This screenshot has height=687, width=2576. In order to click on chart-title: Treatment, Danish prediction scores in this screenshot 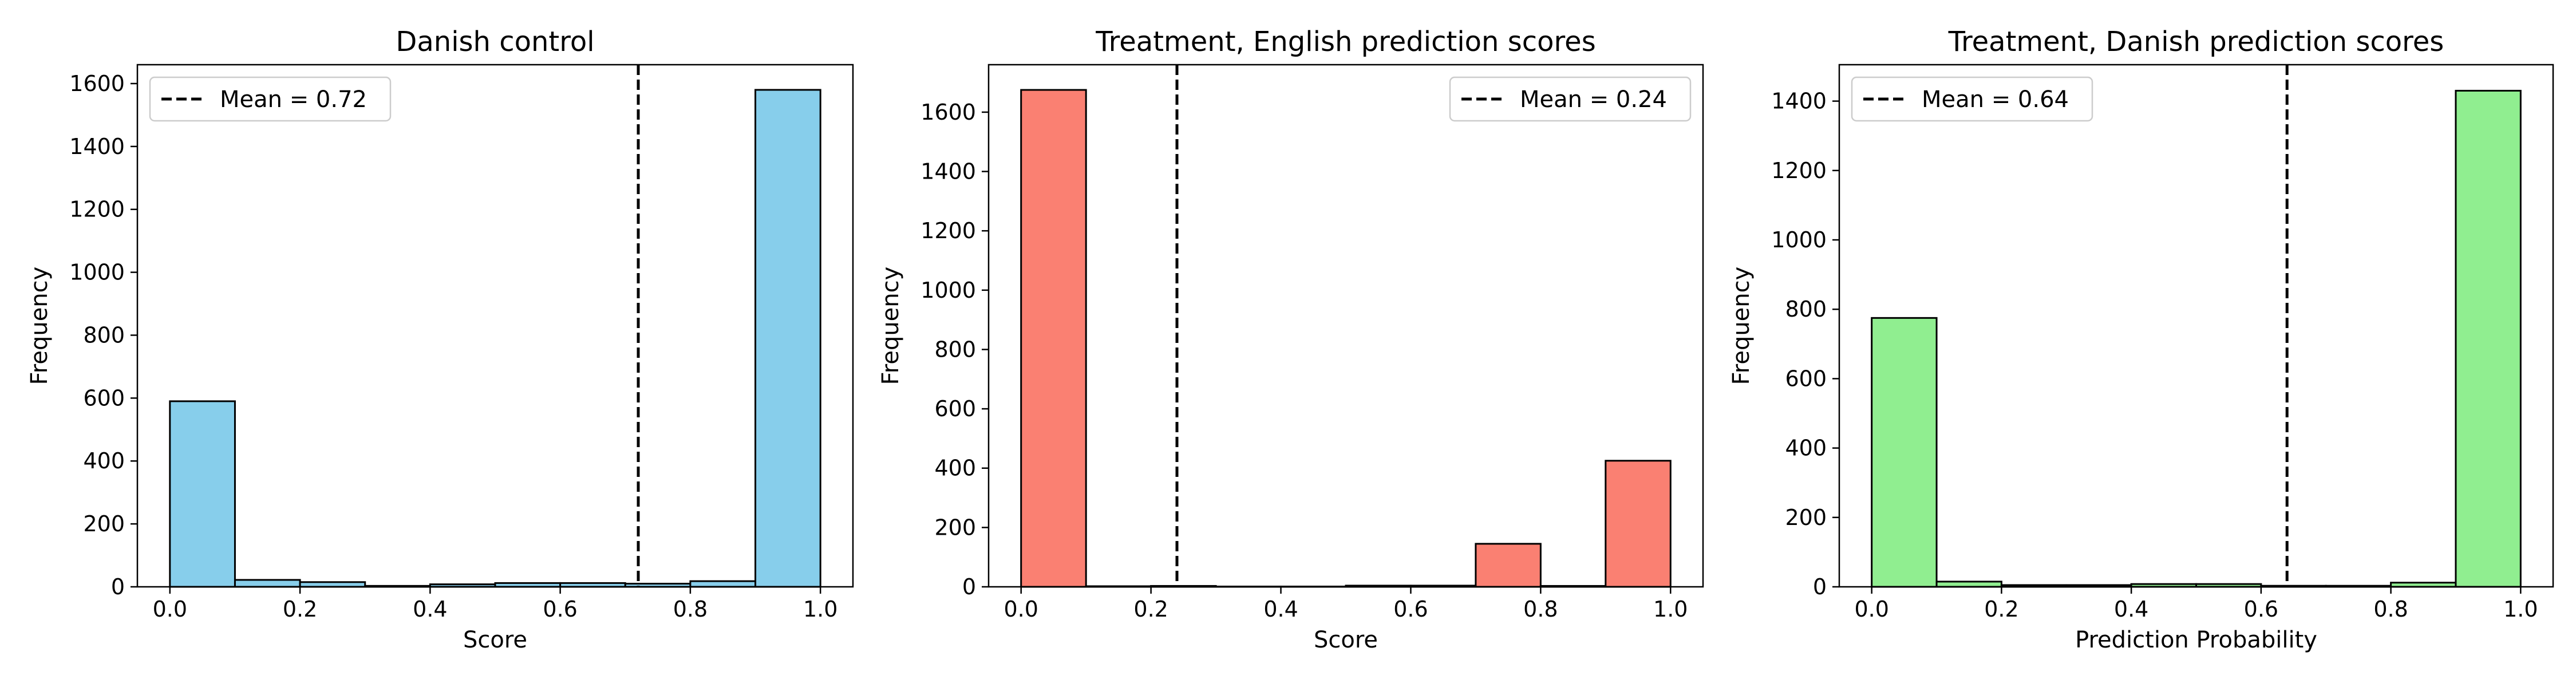, I will do `click(2196, 42)`.